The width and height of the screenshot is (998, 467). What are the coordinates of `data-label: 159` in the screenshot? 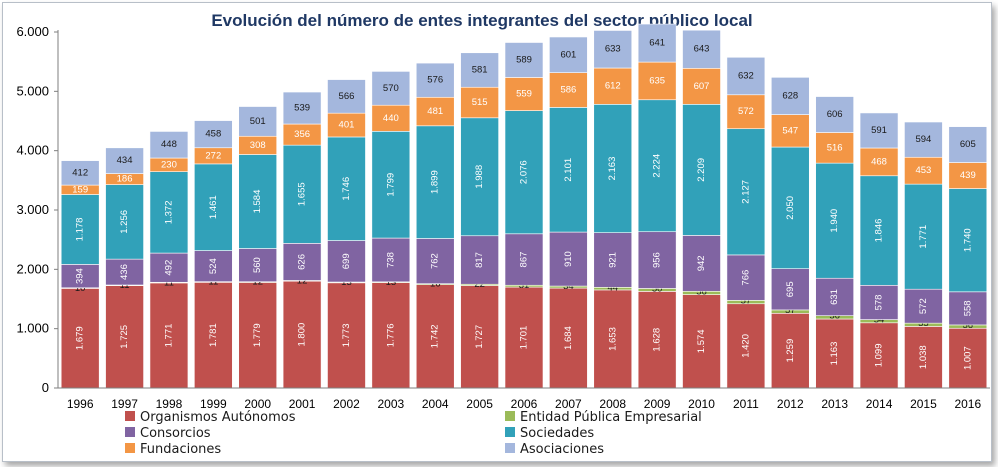 It's located at (80, 189).